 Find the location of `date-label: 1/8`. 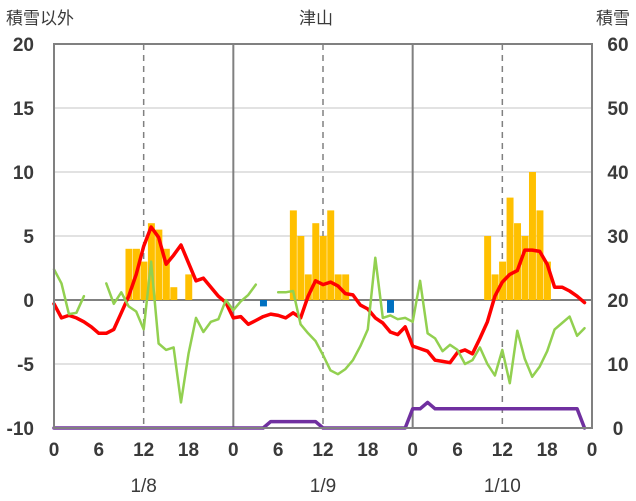

date-label: 1/8 is located at coordinates (143, 486).